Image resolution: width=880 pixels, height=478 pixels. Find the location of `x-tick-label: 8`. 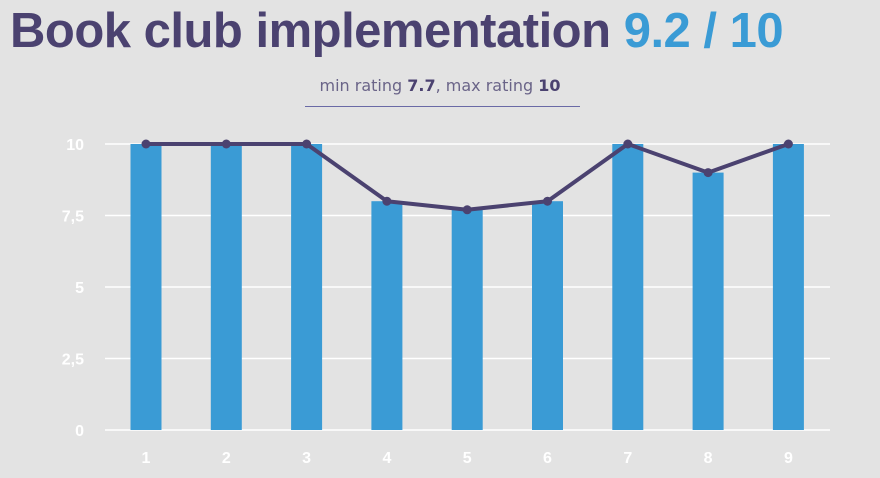

x-tick-label: 8 is located at coordinates (708, 458).